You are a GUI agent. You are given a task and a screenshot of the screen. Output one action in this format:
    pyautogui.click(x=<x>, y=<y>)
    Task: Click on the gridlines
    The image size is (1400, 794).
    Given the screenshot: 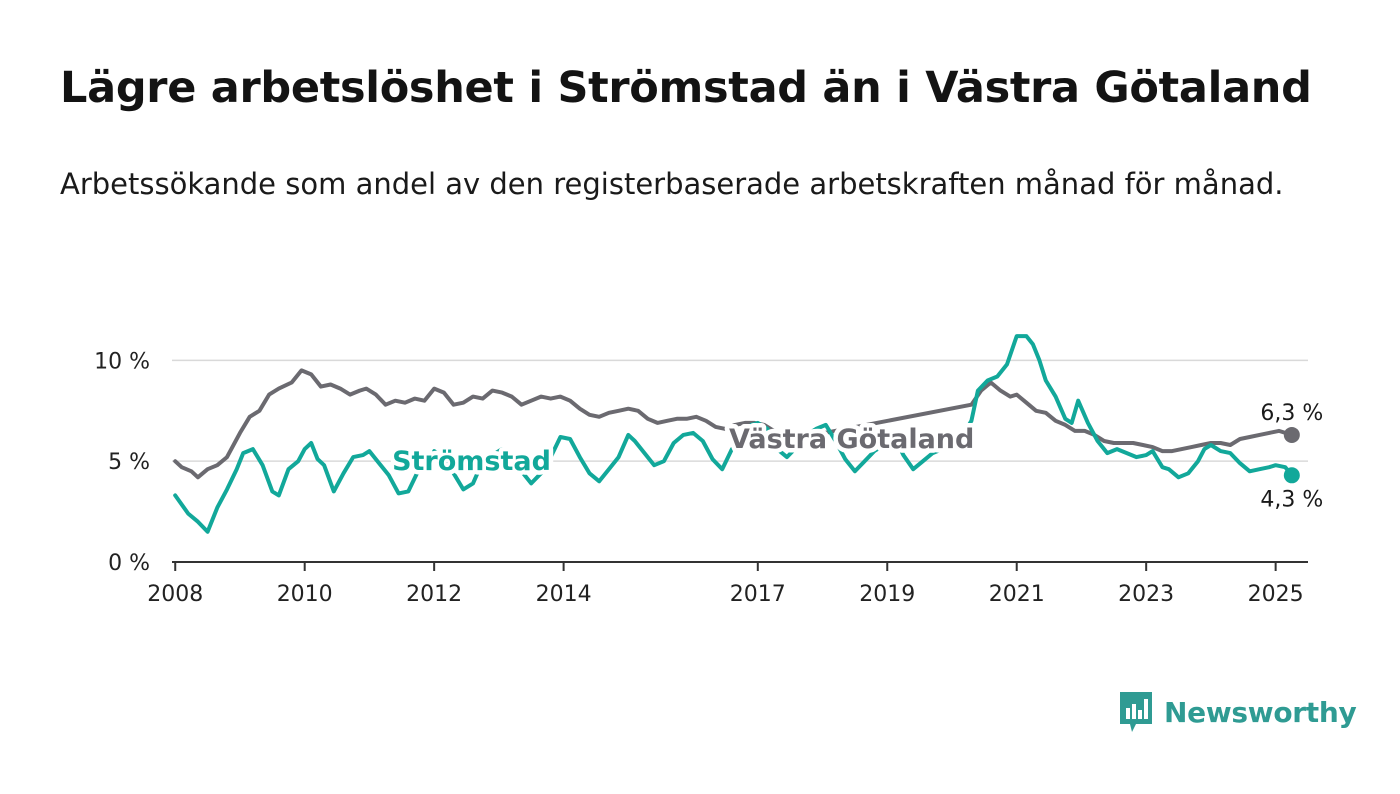 What is the action you would take?
    pyautogui.click(x=740, y=410)
    